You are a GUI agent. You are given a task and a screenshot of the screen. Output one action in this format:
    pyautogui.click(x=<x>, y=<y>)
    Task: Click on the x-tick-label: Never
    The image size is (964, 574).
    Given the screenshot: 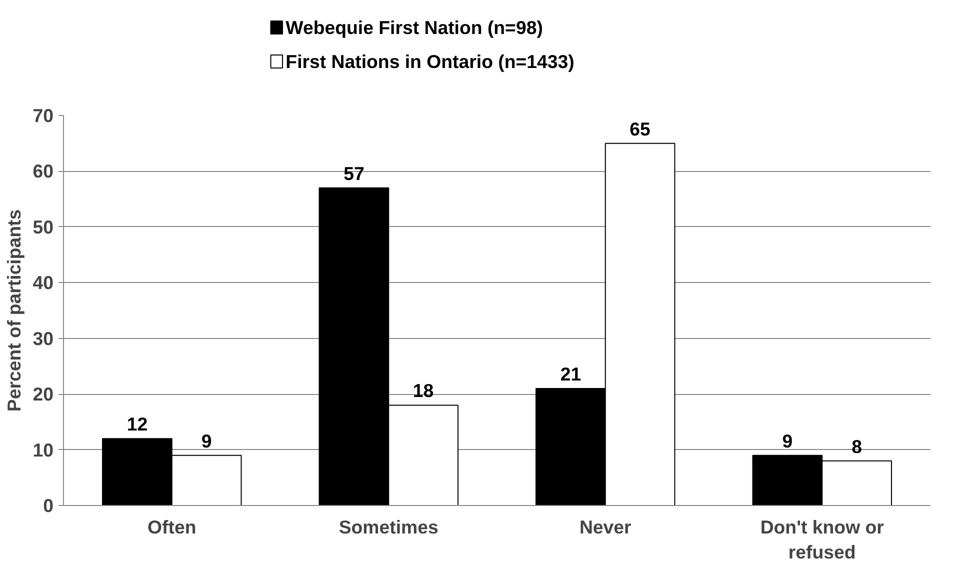 What is the action you would take?
    pyautogui.click(x=605, y=527)
    